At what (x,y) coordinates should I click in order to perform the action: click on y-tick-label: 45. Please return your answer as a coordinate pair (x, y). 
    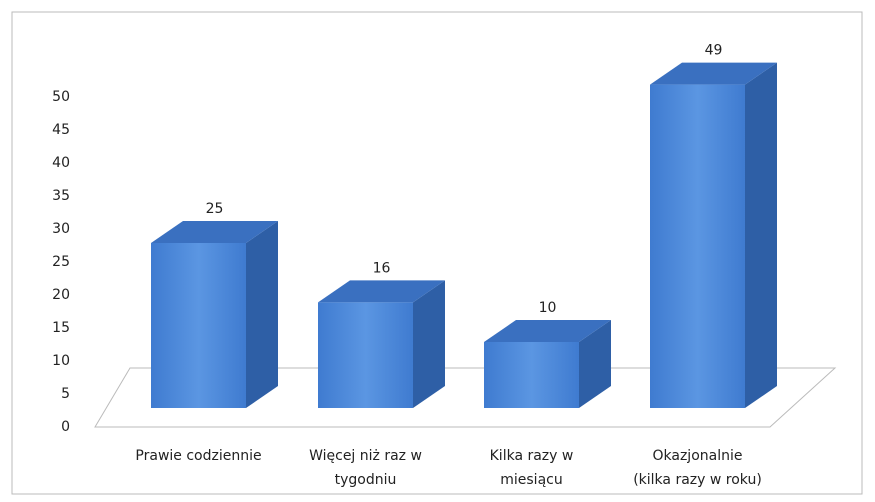
    Looking at the image, I should click on (61, 130).